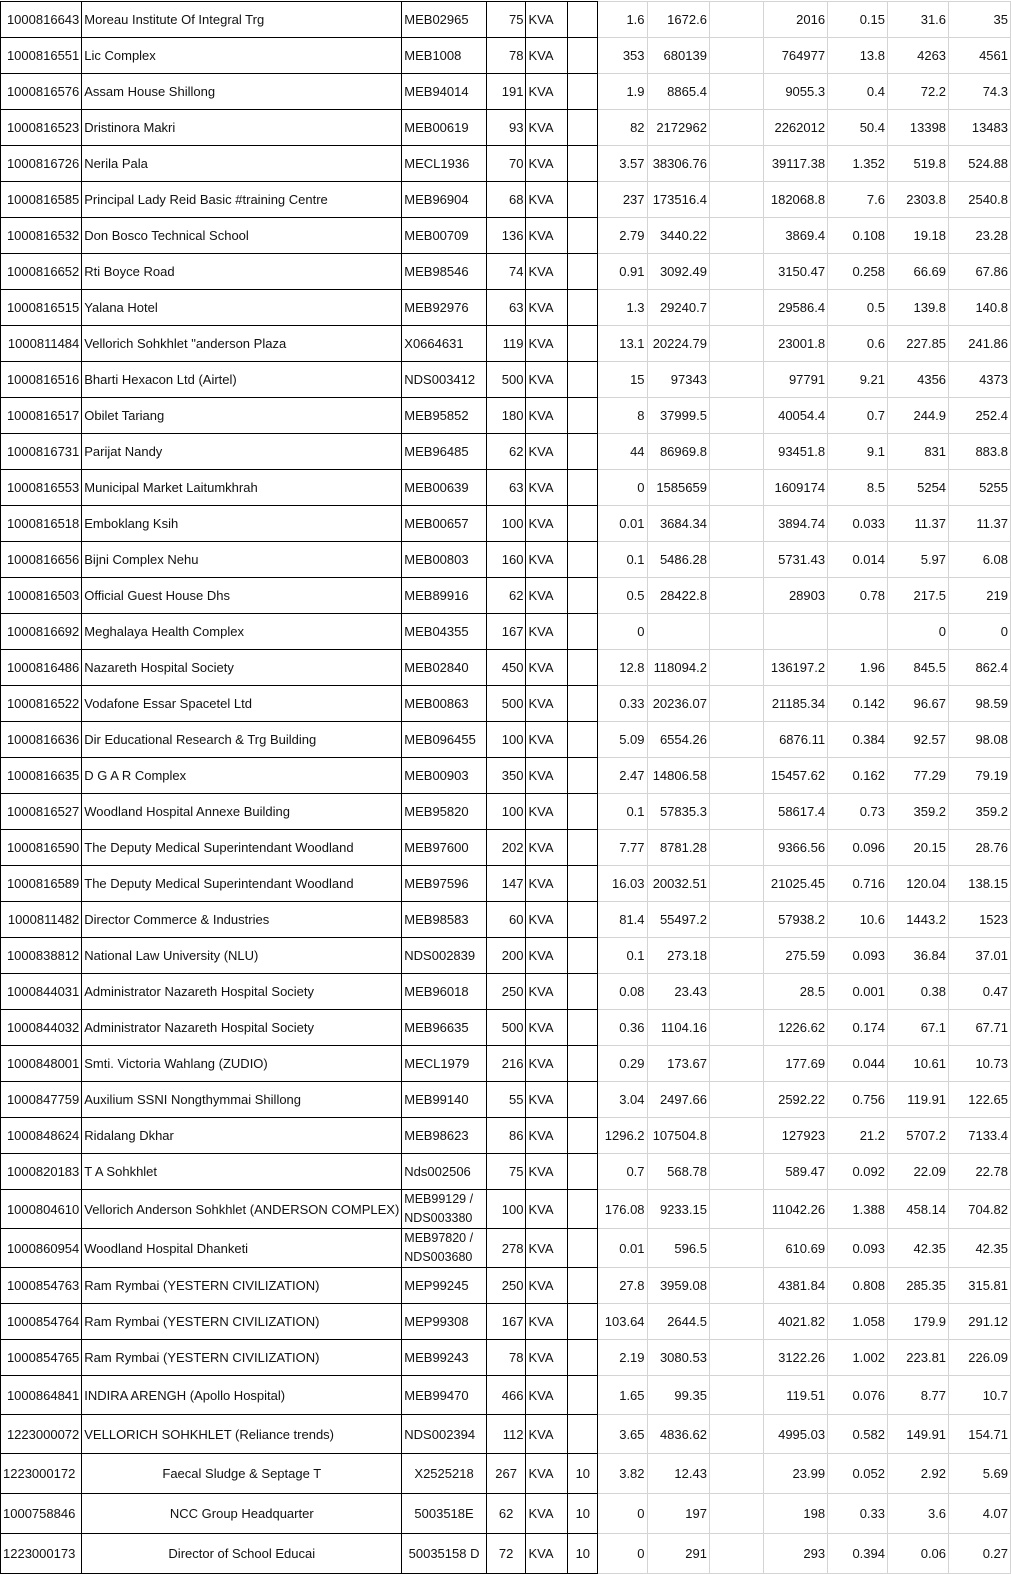 The width and height of the screenshot is (1011, 1574). Describe the element at coordinates (678, 883) in the screenshot. I see `cell-value-b: 20032.51` at that location.